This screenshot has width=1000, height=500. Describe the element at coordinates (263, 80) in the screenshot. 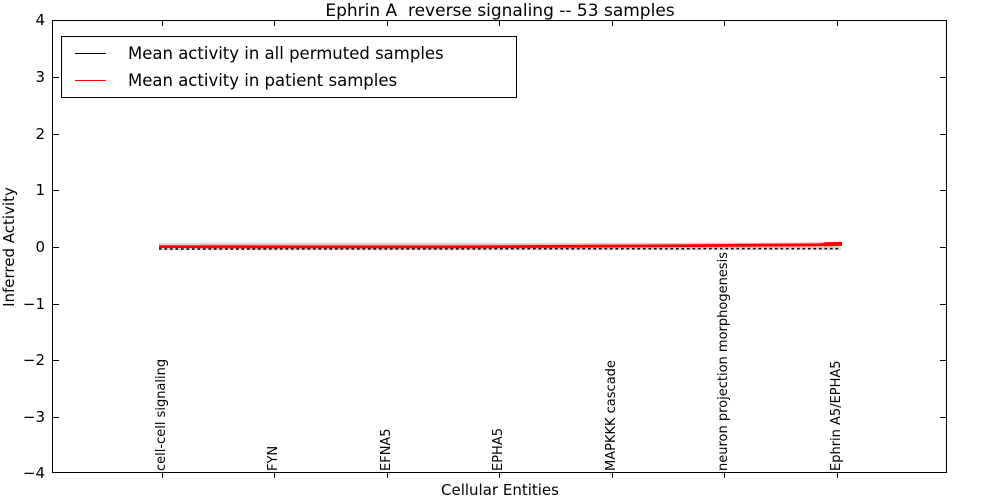

I see `legend-label: Mean activity in patient samples` at that location.